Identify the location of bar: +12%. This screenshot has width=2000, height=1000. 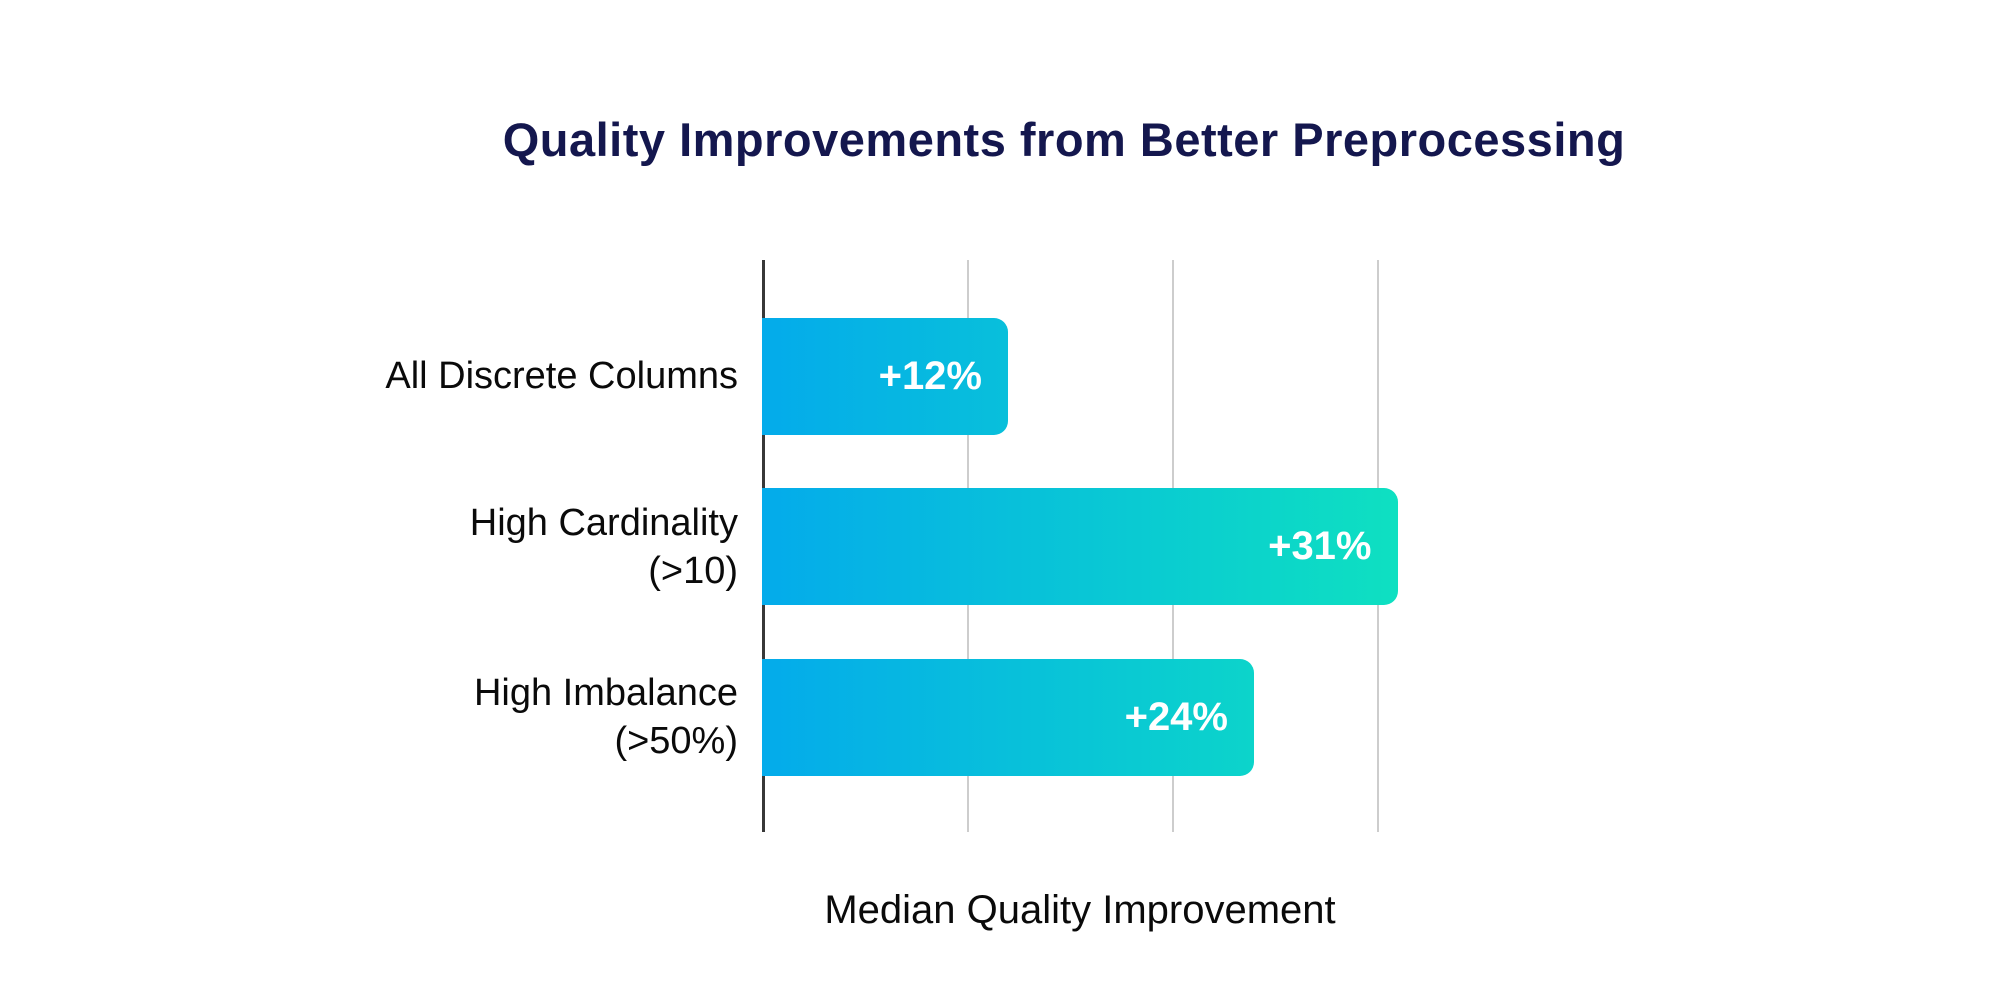
(885, 376).